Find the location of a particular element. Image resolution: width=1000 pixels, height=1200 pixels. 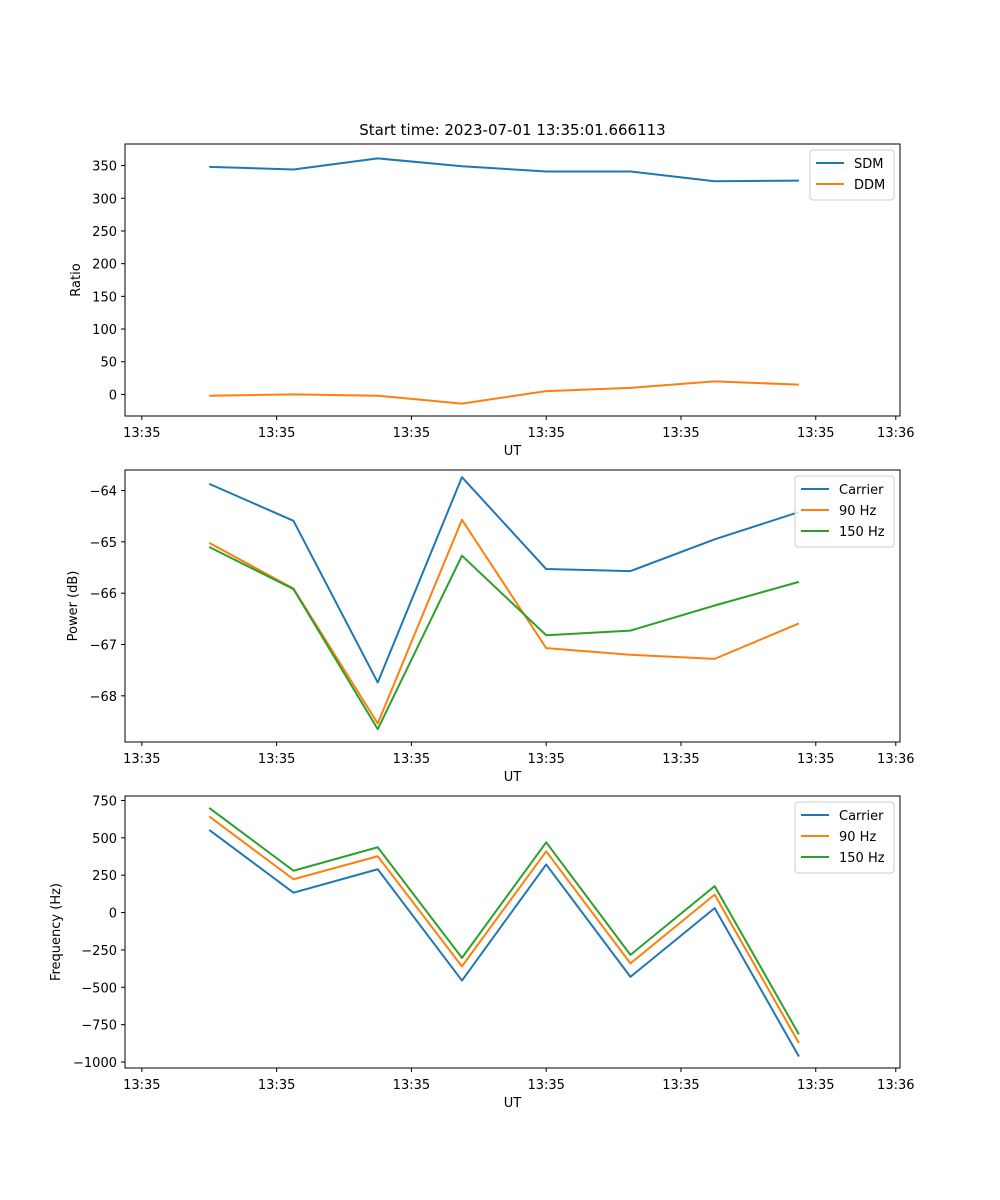

frequency-legend-box is located at coordinates (844, 837).